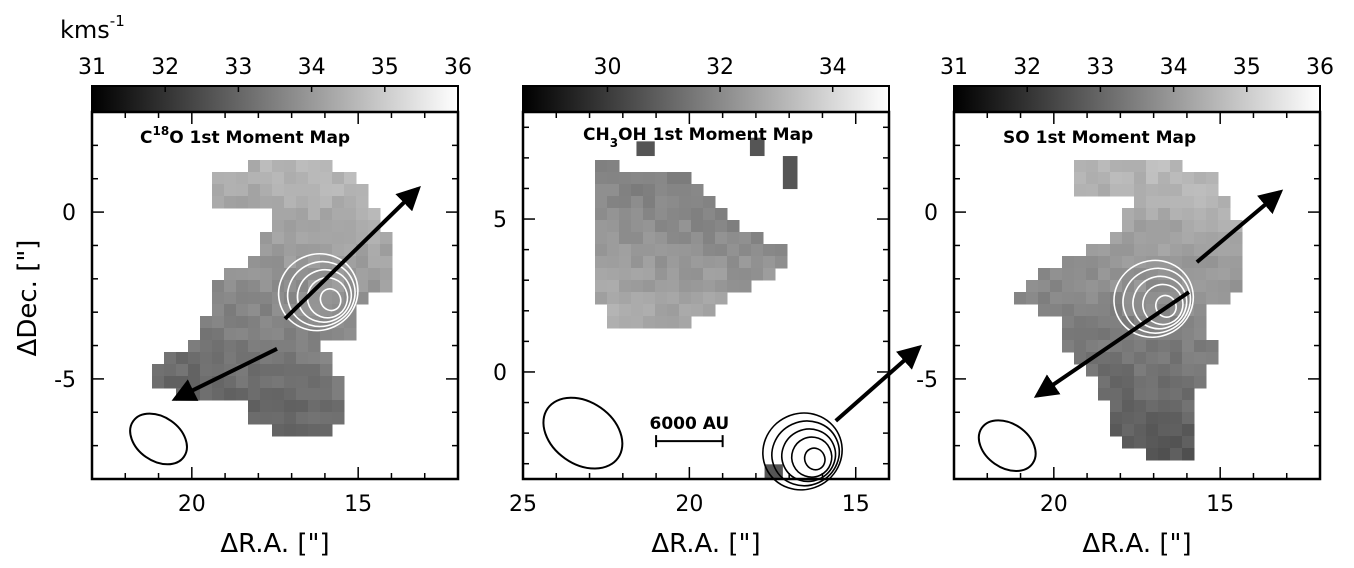 The width and height of the screenshot is (1354, 568). What do you see at coordinates (352, 253) in the screenshot?
I see `outflow-arrow-red` at bounding box center [352, 253].